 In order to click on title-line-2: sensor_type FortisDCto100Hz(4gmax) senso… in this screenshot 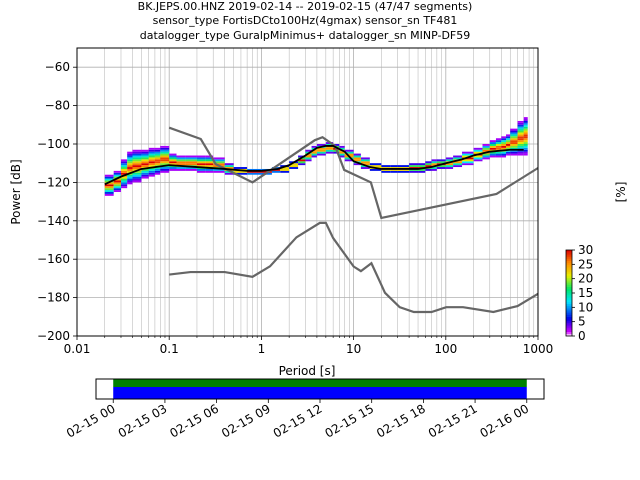, I will do `click(305, 20)`.